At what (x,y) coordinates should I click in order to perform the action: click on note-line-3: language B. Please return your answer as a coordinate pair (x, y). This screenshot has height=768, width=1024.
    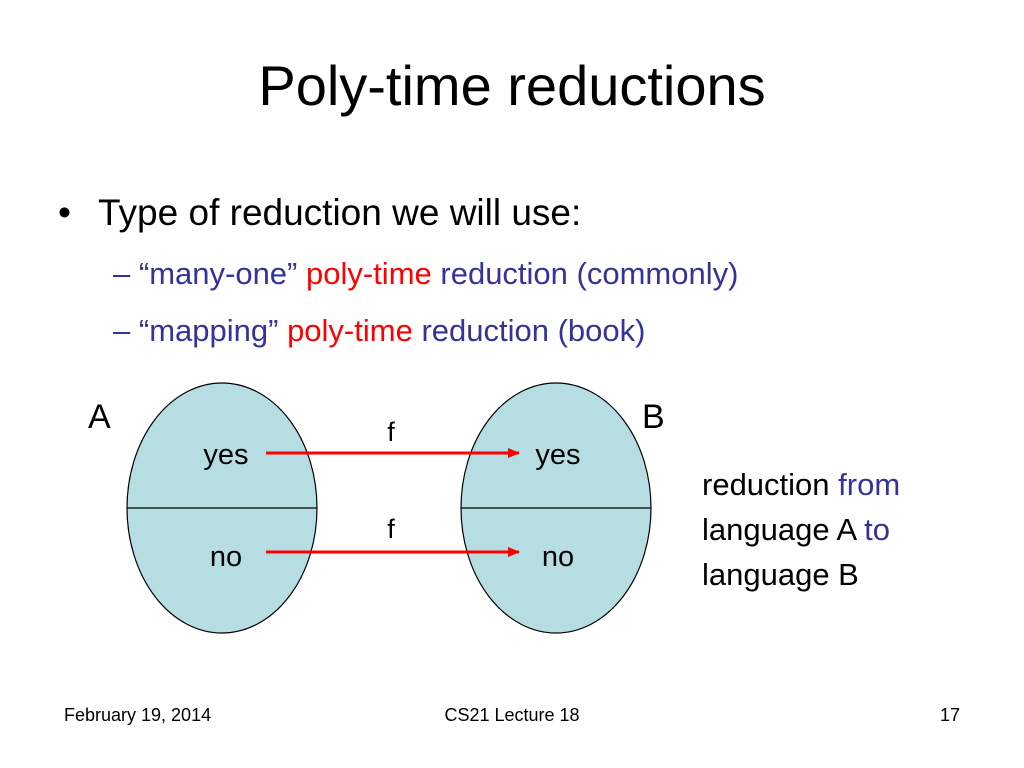
    Looking at the image, I should click on (780, 574).